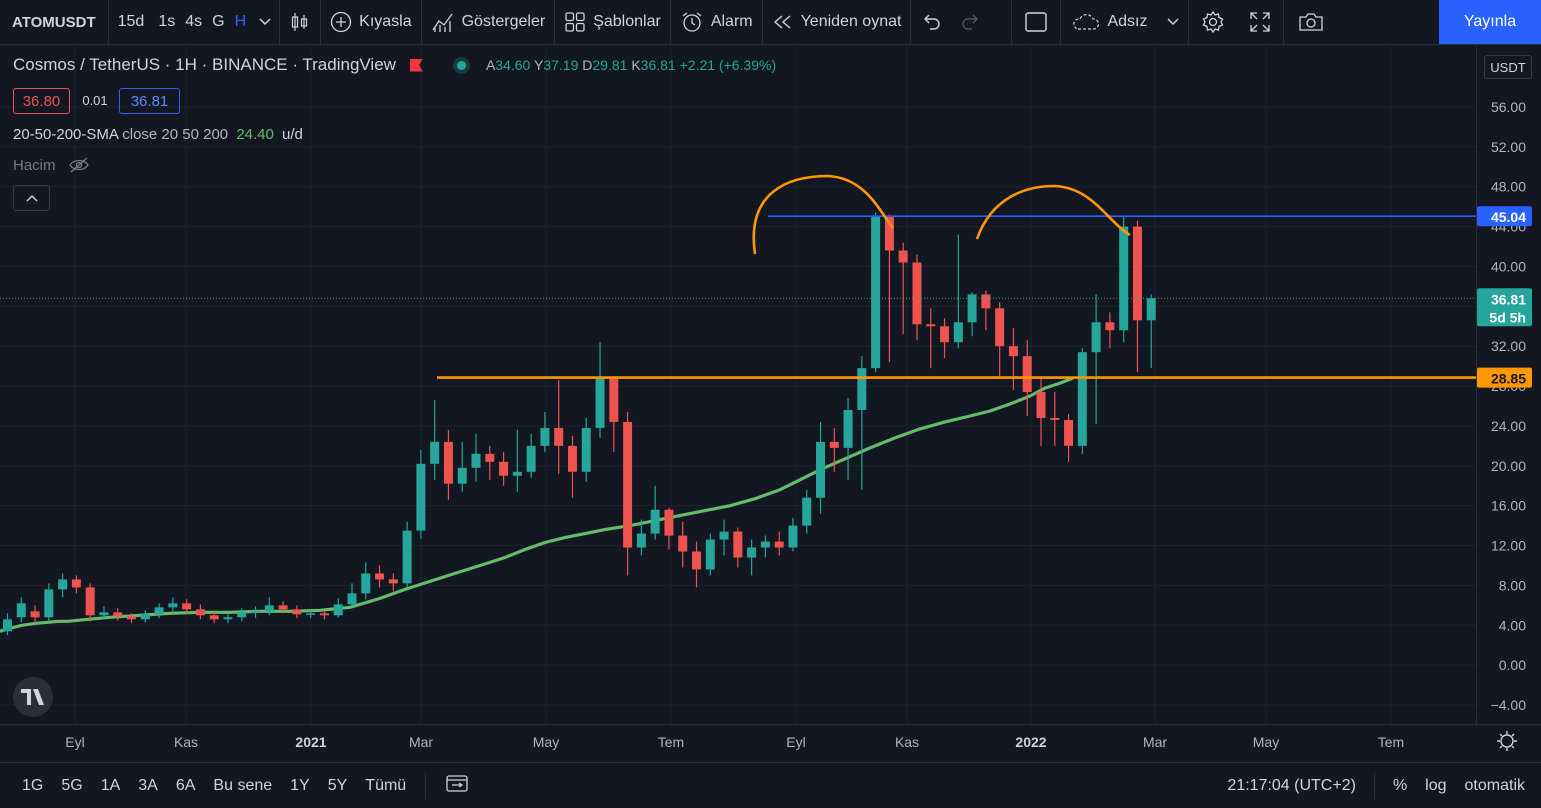  Describe the element at coordinates (716, 22) in the screenshot. I see `alert-button: Alarm` at that location.